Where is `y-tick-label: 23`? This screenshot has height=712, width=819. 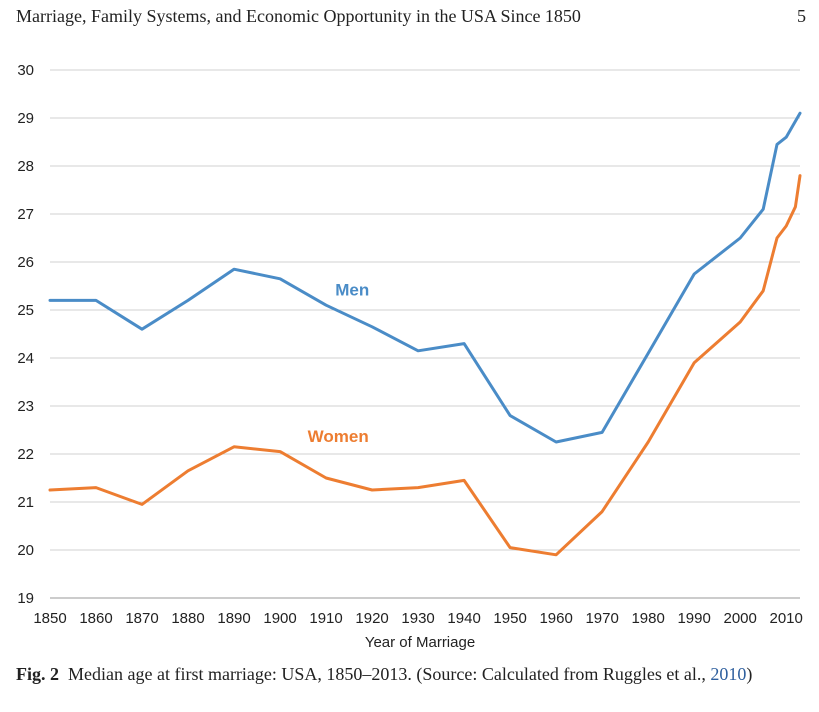
y-tick-label: 23 is located at coordinates (25, 406).